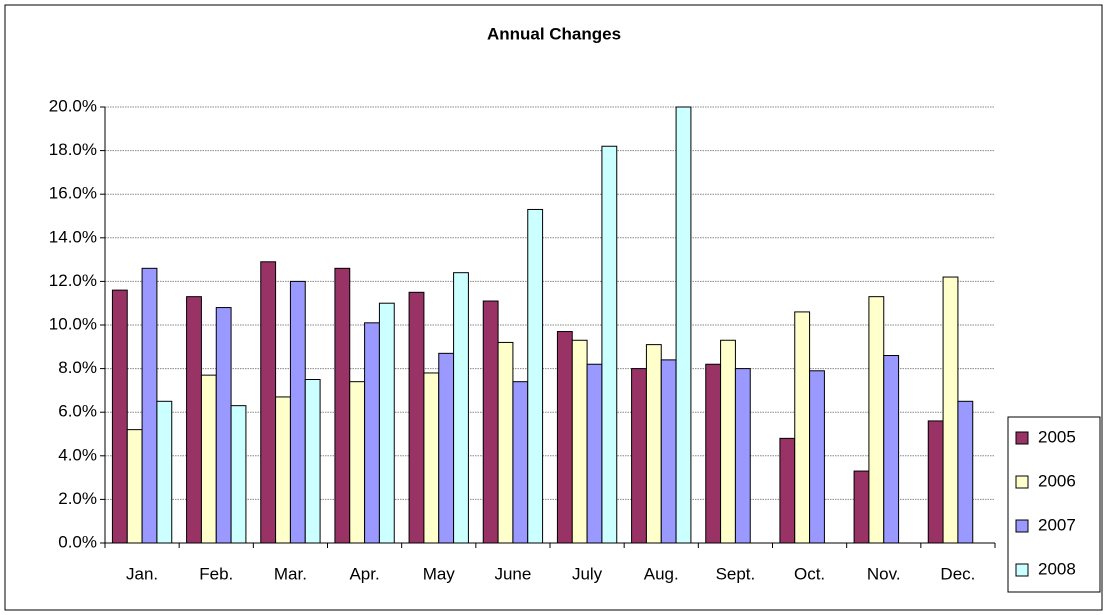 The width and height of the screenshot is (1108, 615). What do you see at coordinates (77, 454) in the screenshot?
I see `y-tick-label: 4.0%` at bounding box center [77, 454].